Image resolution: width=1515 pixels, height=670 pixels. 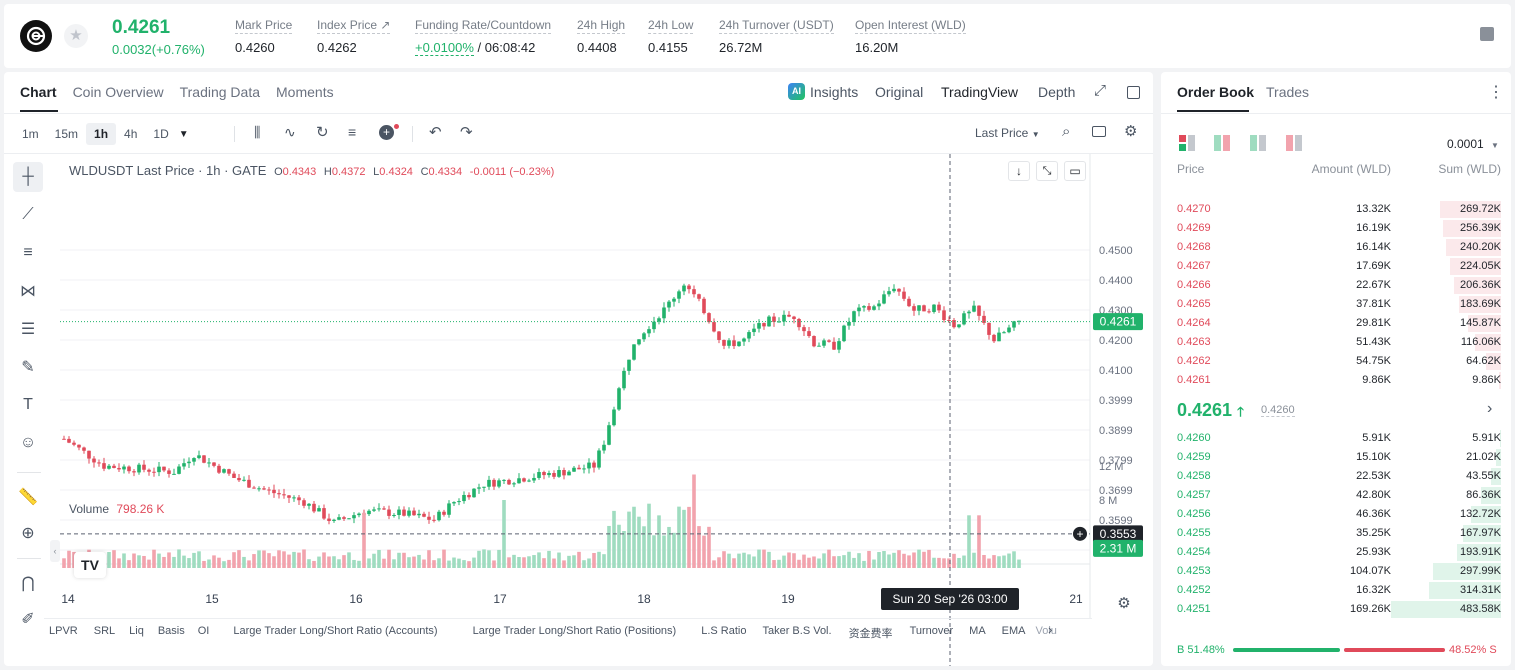 I want to click on ask-row: 0.4266 22.67K 206.36K, so click(x=1336, y=285).